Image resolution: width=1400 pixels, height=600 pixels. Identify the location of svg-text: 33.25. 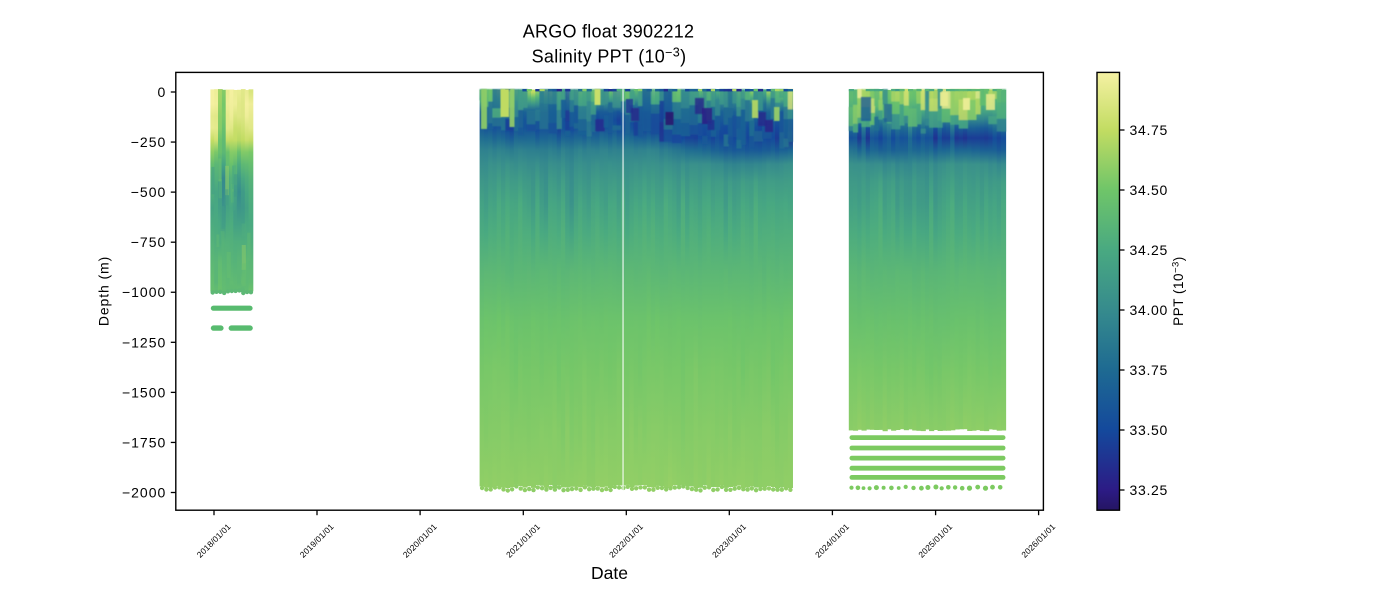
(1149, 490).